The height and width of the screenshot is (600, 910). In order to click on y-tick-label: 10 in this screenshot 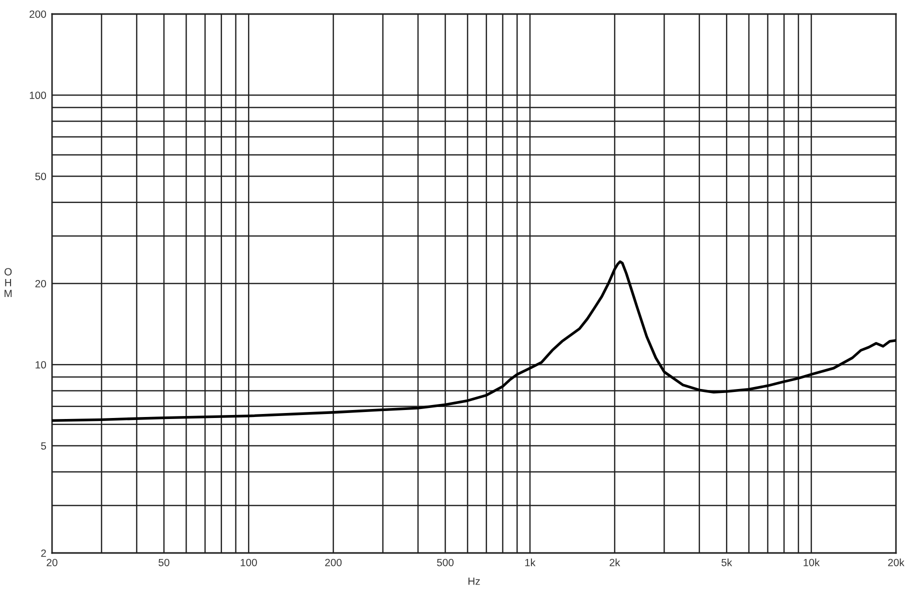, I will do `click(41, 365)`.